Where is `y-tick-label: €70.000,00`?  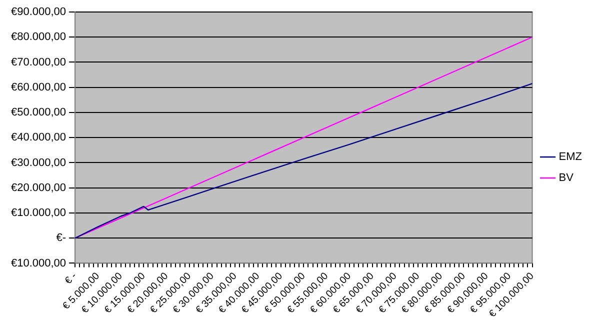 y-tick-label: €70.000,00 is located at coordinates (38, 62).